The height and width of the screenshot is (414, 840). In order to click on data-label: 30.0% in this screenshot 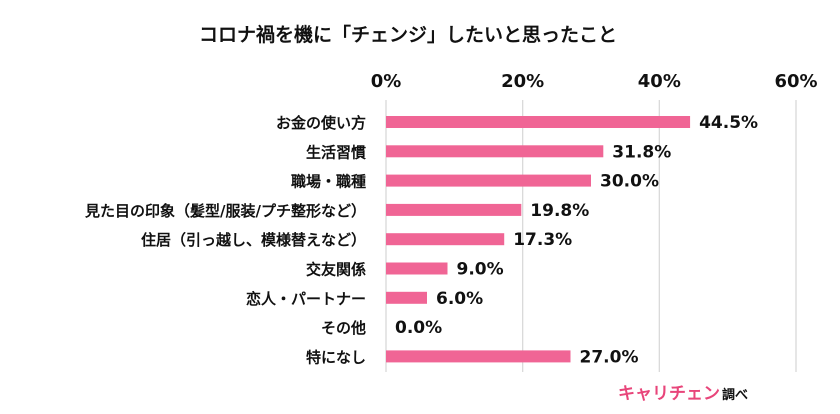, I will do `click(629, 182)`.